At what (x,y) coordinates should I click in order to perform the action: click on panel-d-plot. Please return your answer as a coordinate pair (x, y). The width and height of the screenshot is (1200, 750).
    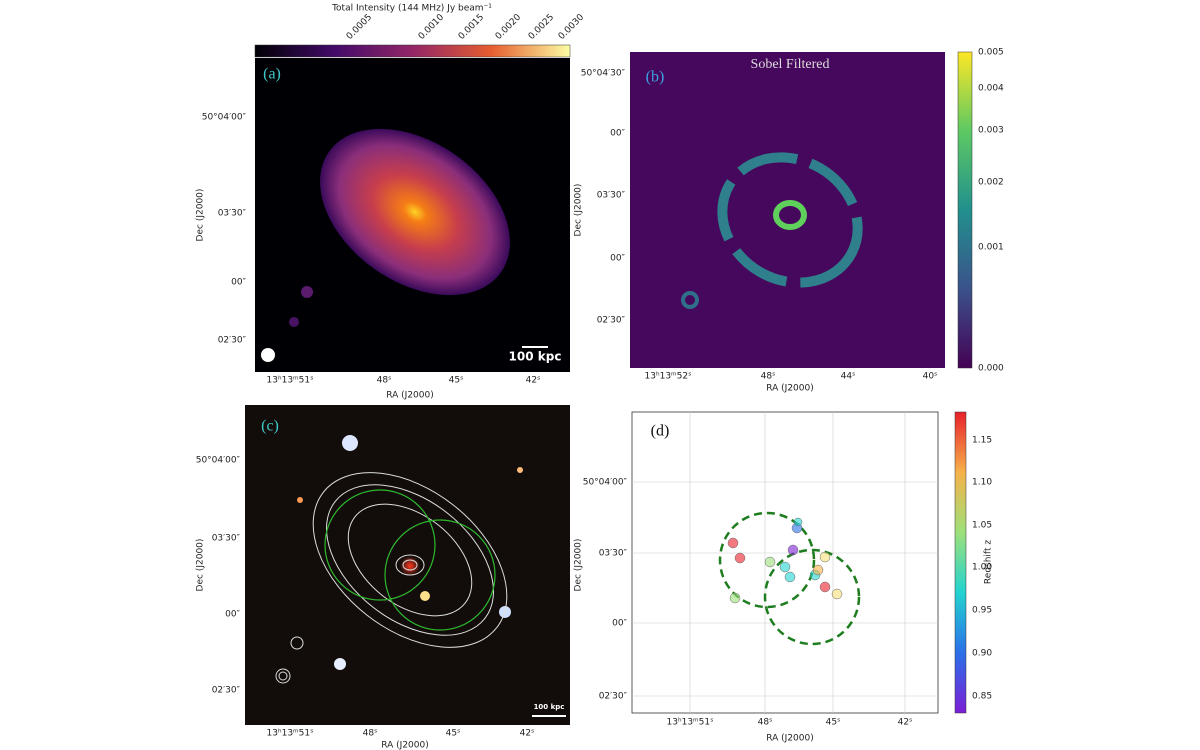
    Looking at the image, I should click on (799, 562).